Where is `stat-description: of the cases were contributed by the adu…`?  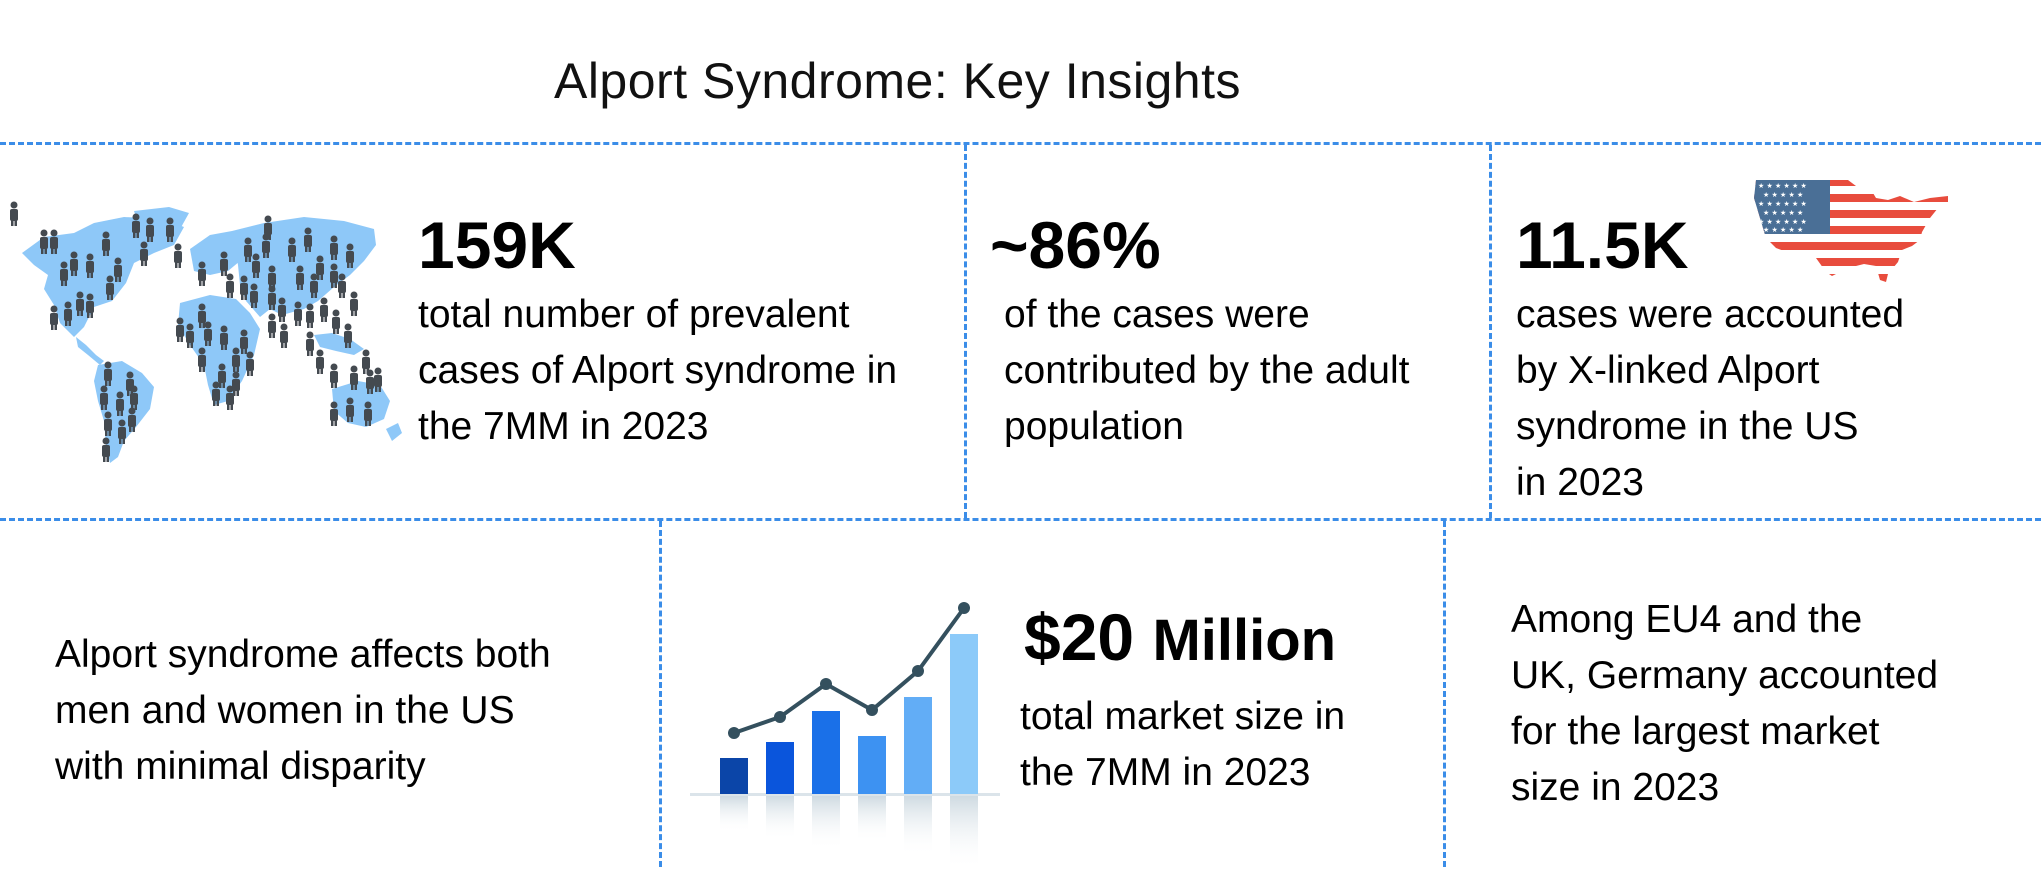 stat-description: of the cases were contributed by the adu… is located at coordinates (1207, 370).